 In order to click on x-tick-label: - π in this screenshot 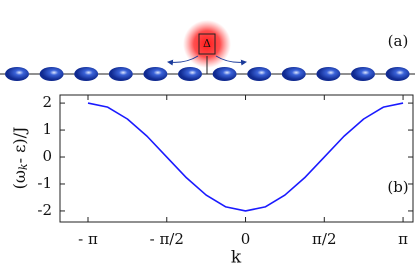, I will do `click(88, 239)`.